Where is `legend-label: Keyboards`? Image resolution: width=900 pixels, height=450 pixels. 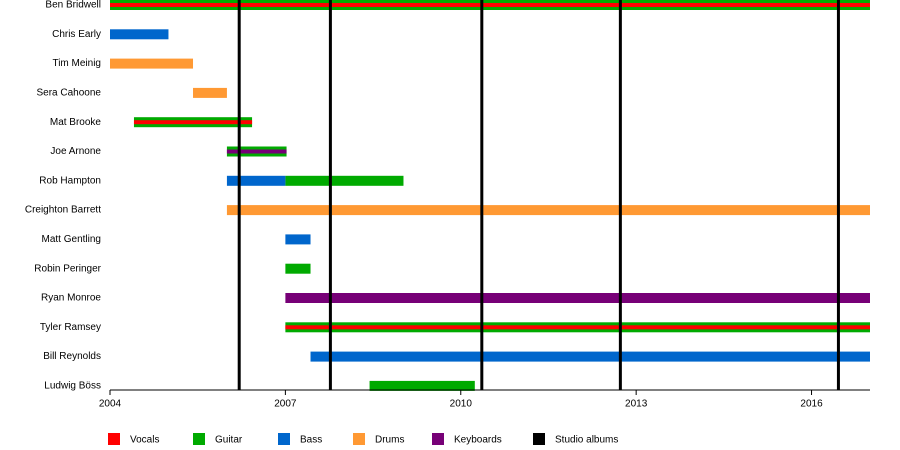
legend-label: Keyboards is located at coordinates (478, 440).